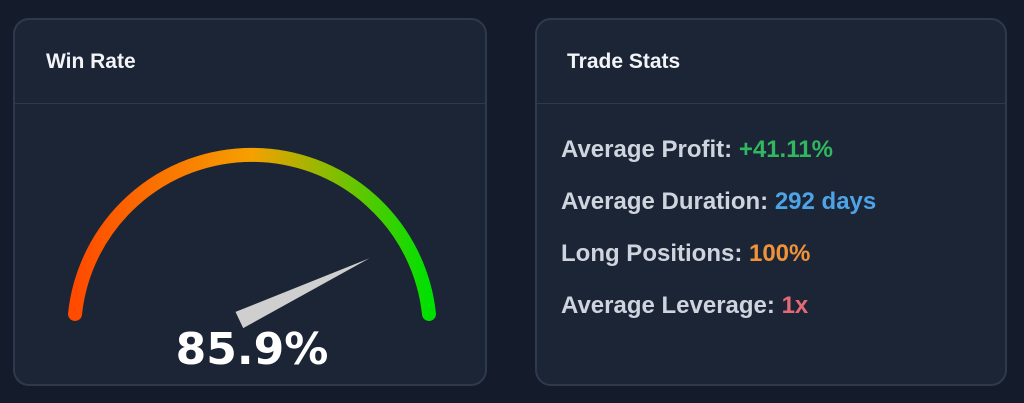 The height and width of the screenshot is (403, 1024). I want to click on stat-label: Average Duration:, so click(665, 201).